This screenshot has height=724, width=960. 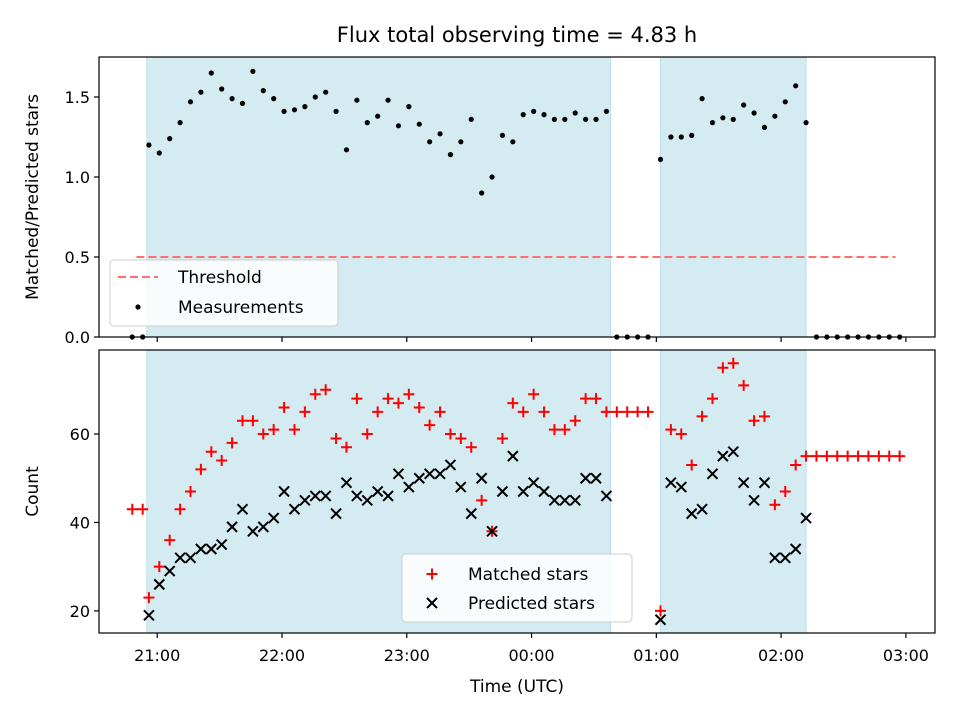 I want to click on x-tick-label: 23:00, so click(x=407, y=655).